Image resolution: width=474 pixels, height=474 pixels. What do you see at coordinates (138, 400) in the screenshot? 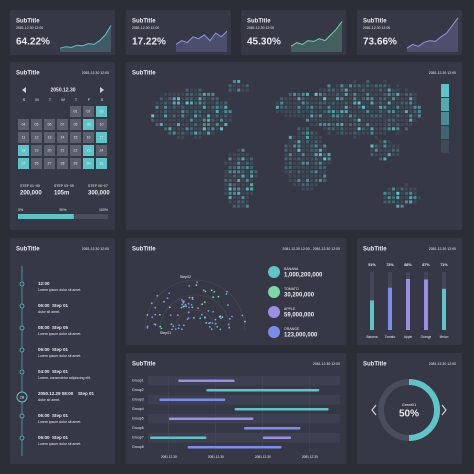
I see `group-label: Group3` at bounding box center [138, 400].